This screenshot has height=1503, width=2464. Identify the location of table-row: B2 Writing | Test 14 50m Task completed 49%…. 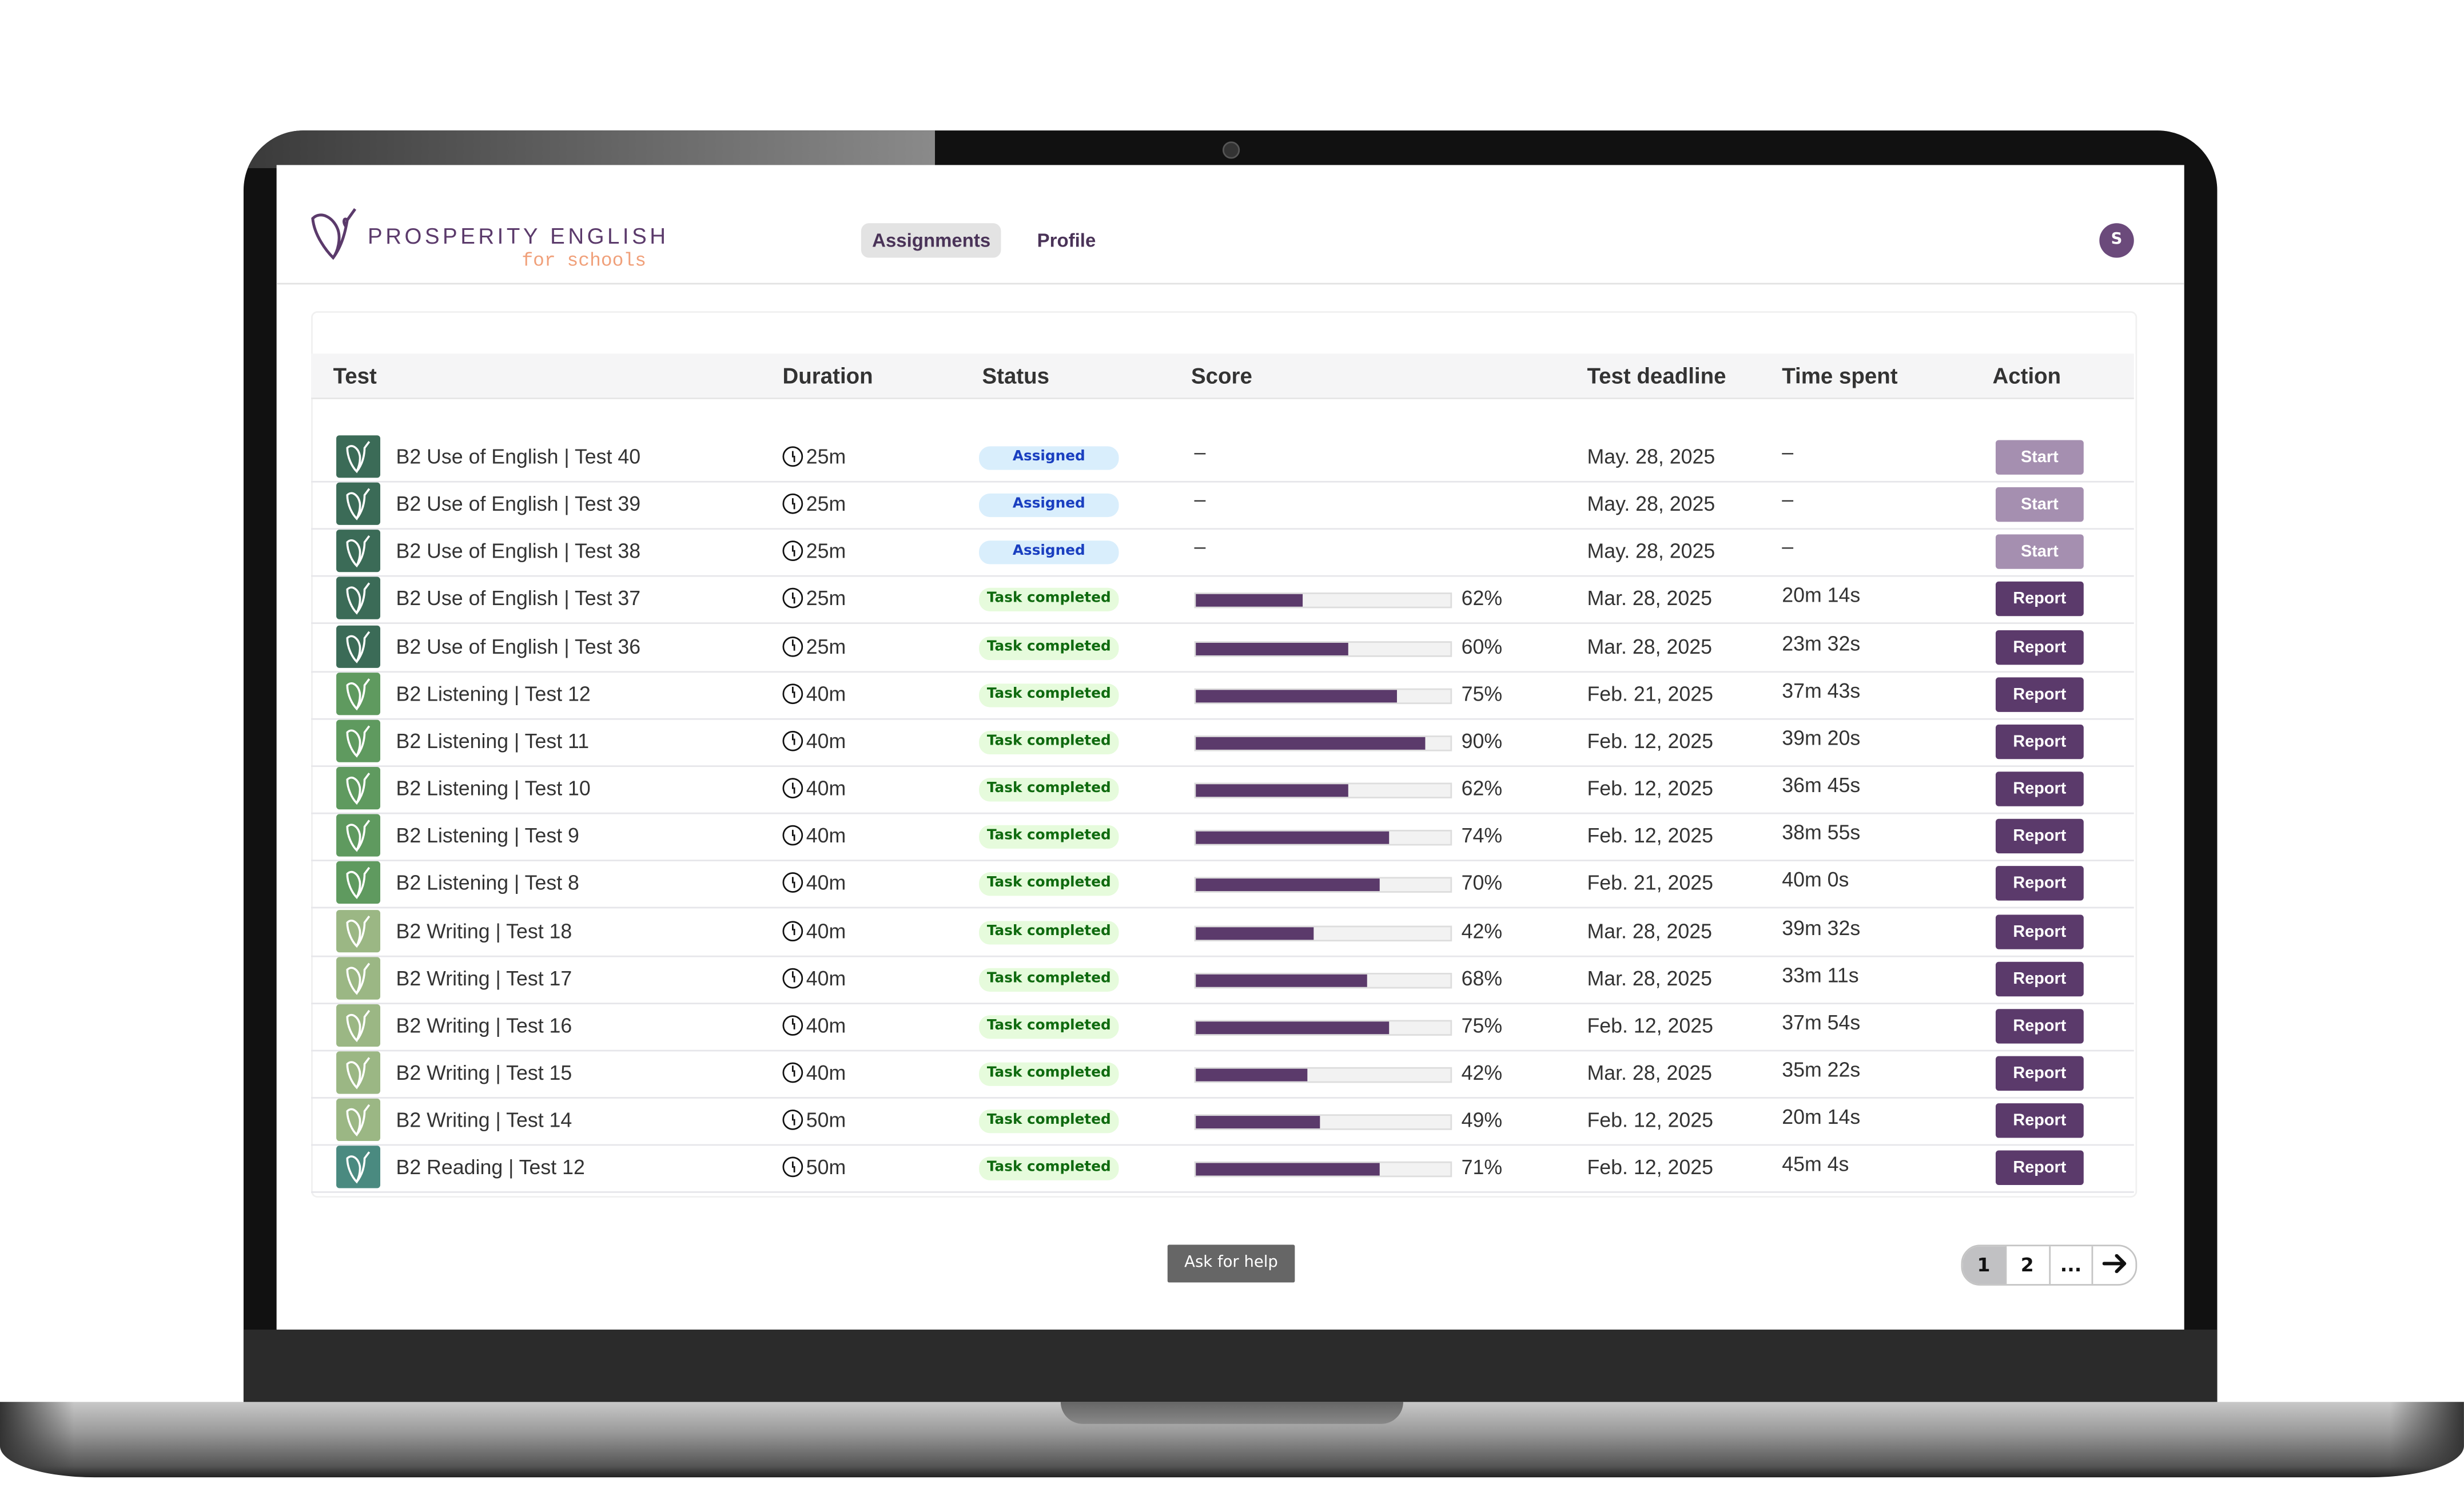
(1222, 1121).